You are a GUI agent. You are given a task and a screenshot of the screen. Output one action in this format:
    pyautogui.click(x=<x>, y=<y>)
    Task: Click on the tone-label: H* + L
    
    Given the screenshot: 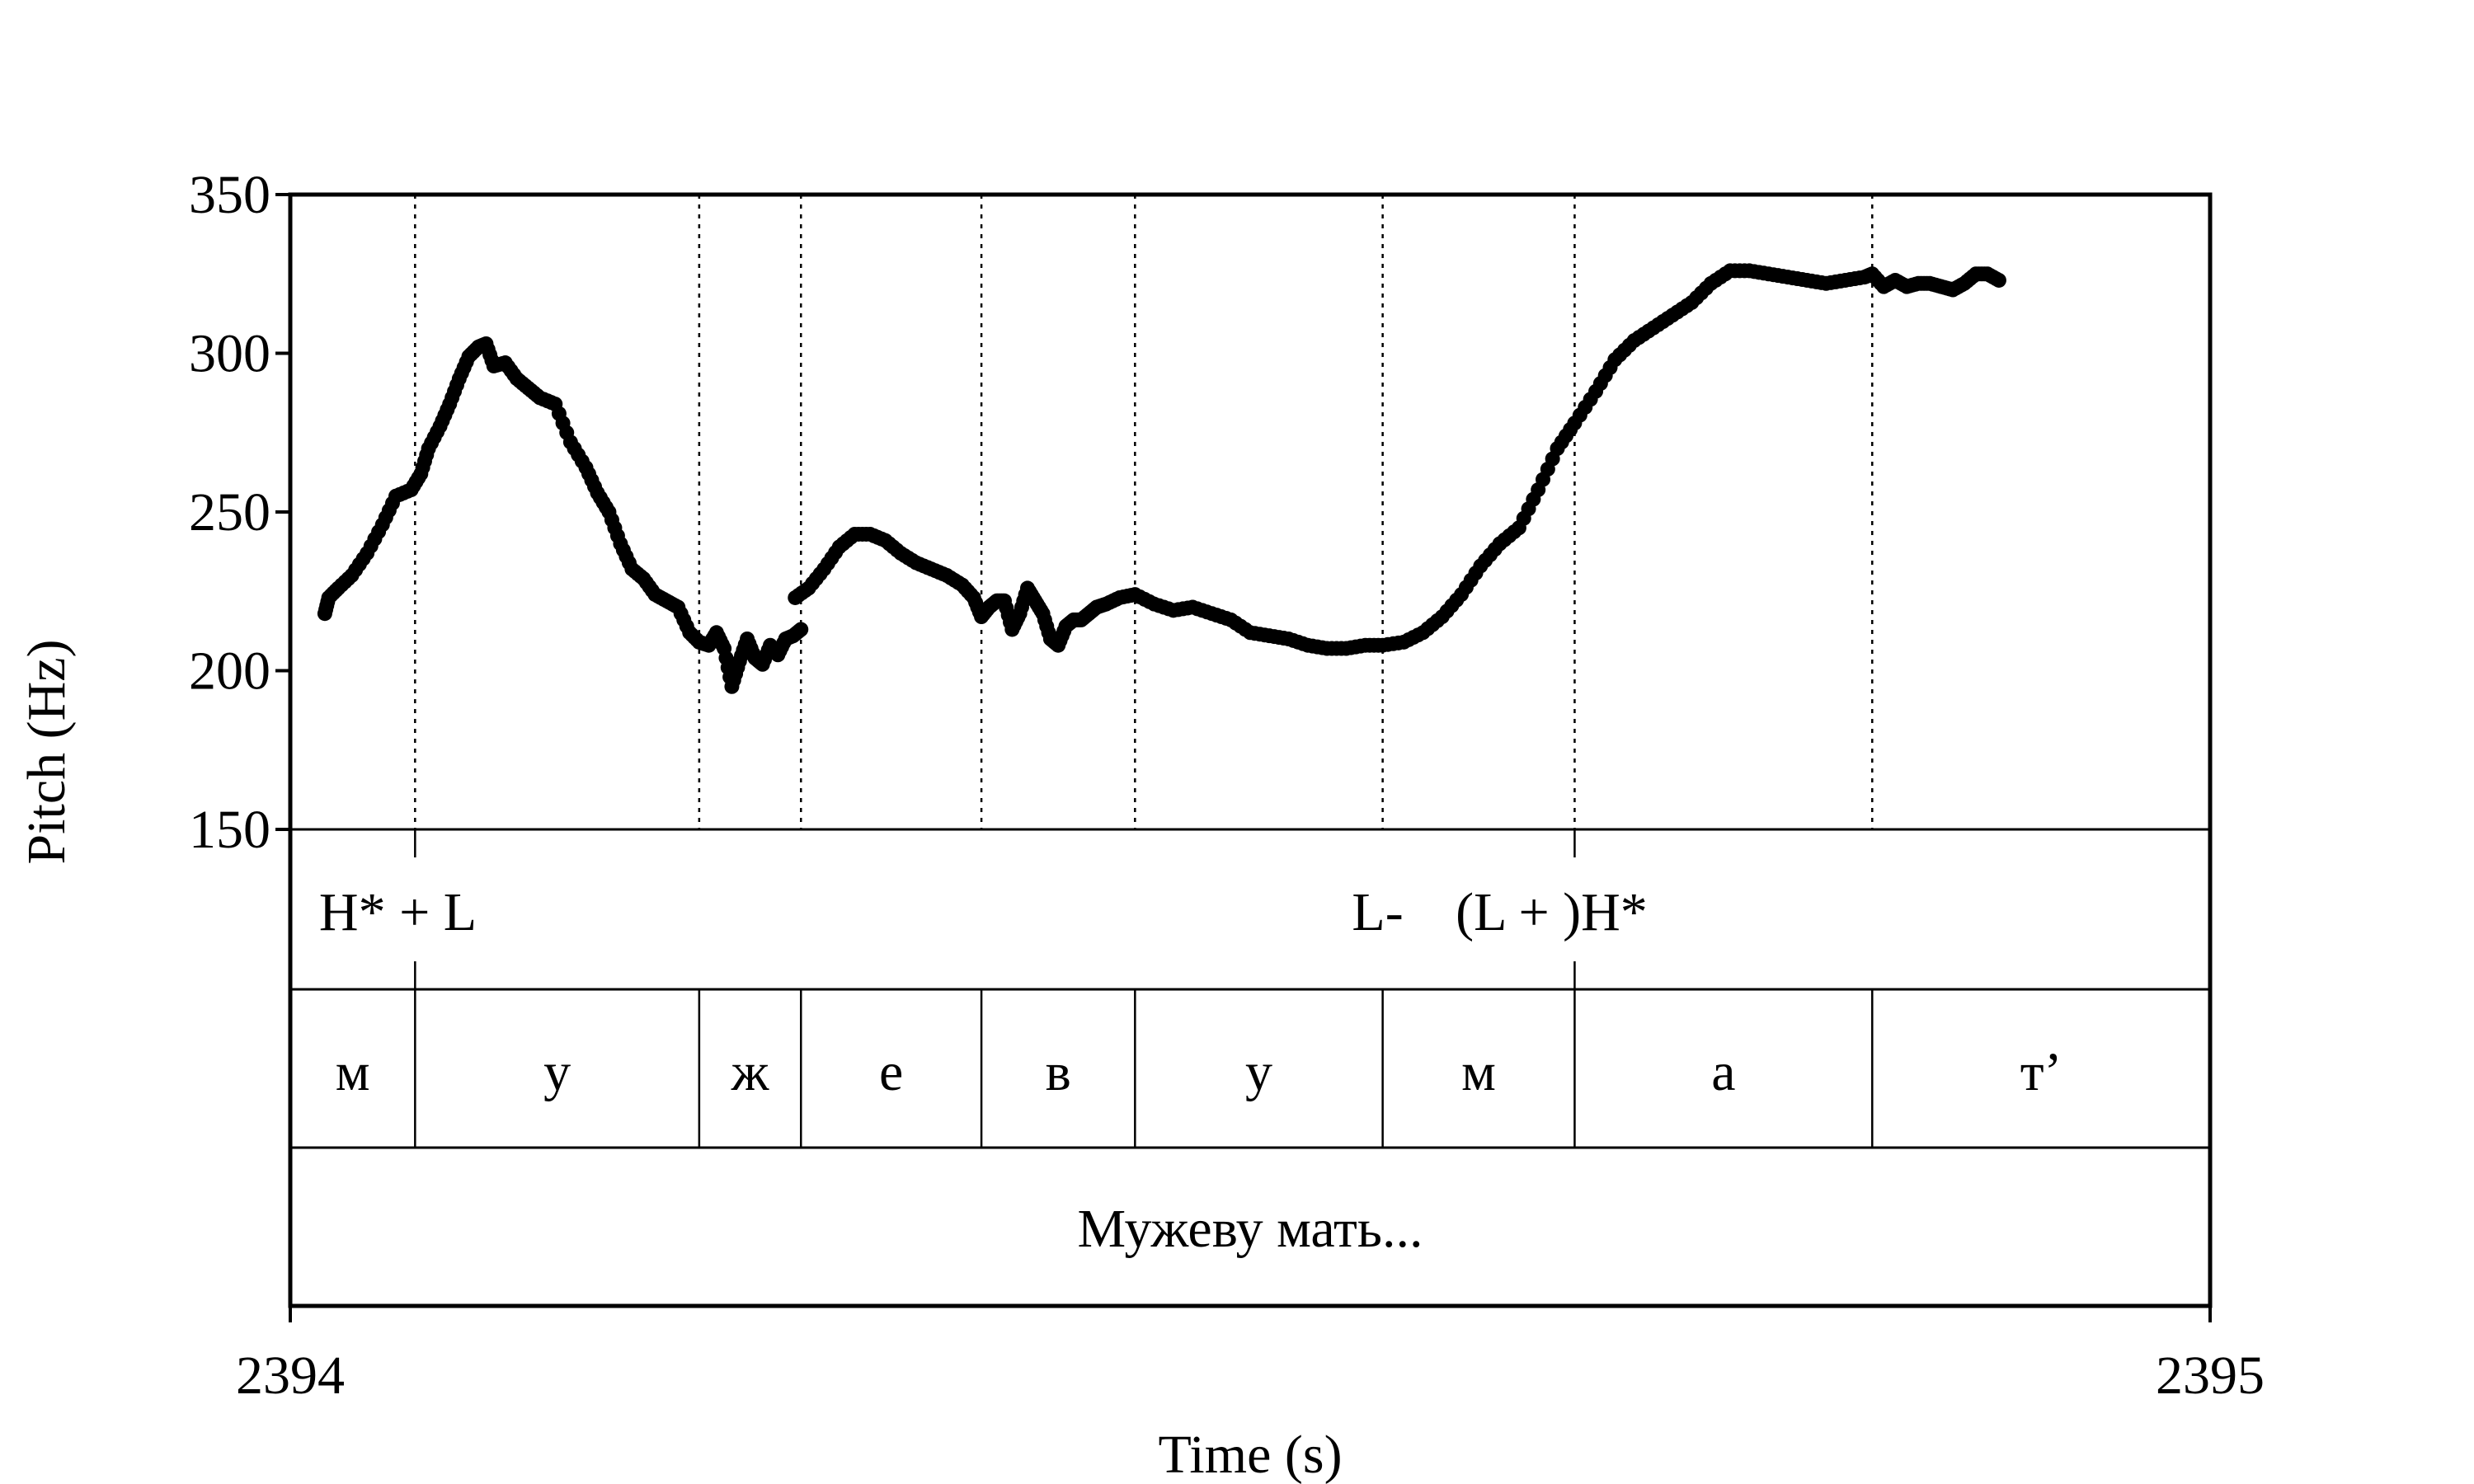 What is the action you would take?
    pyautogui.click(x=398, y=912)
    